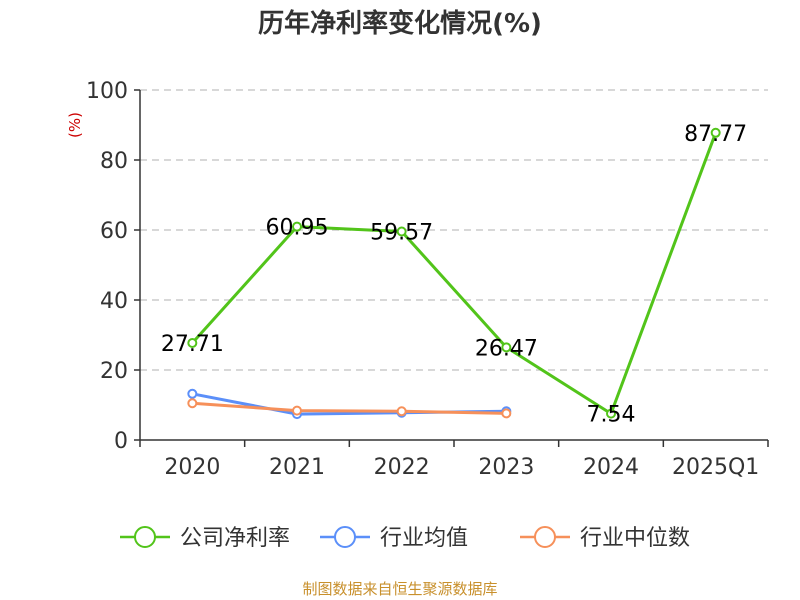  I want to click on y-tick-label: 40, so click(114, 301).